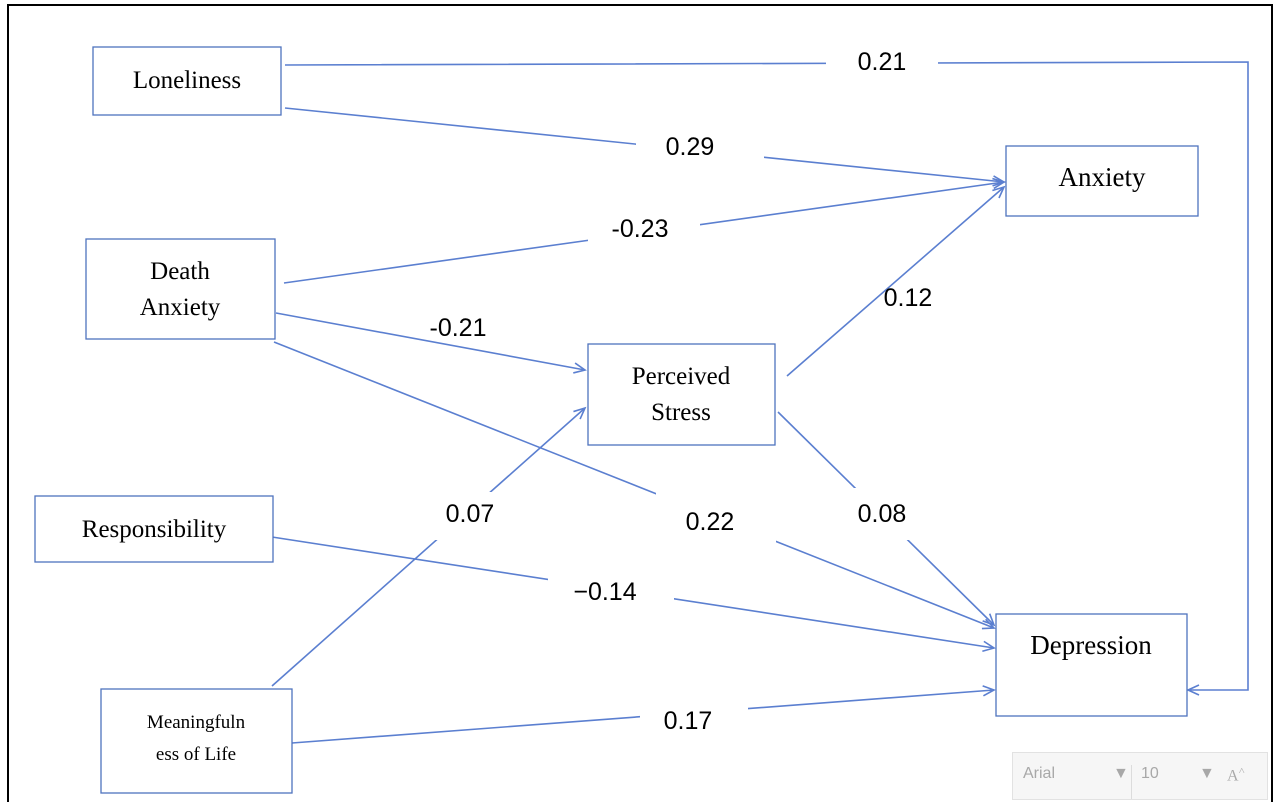 This screenshot has width=1276, height=805. What do you see at coordinates (1091, 645) in the screenshot?
I see `node-depression-label: Depression` at bounding box center [1091, 645].